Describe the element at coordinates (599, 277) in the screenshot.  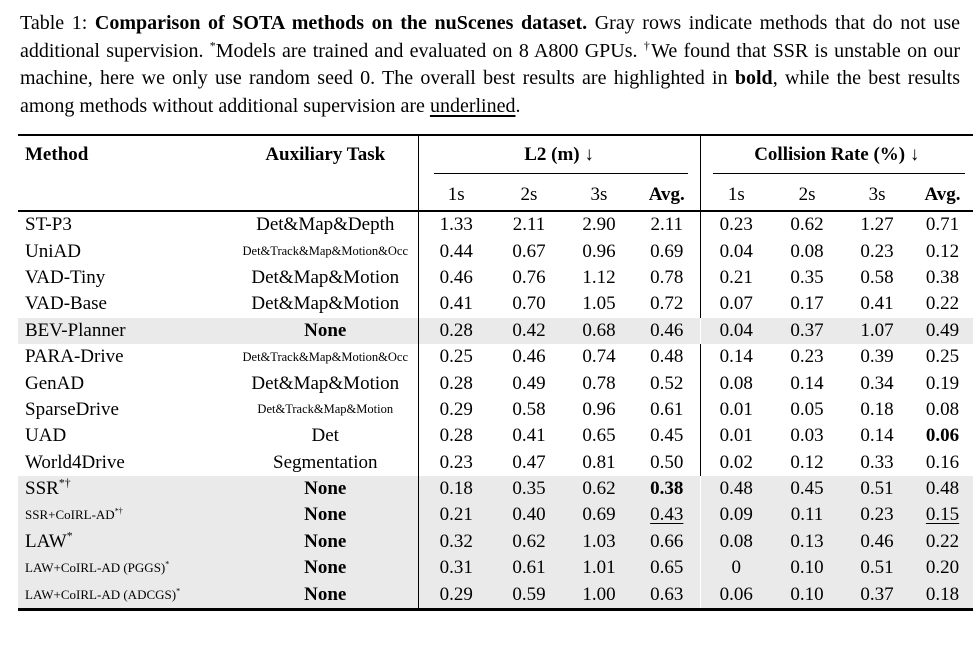
I see `value-cell: 1.12` at that location.